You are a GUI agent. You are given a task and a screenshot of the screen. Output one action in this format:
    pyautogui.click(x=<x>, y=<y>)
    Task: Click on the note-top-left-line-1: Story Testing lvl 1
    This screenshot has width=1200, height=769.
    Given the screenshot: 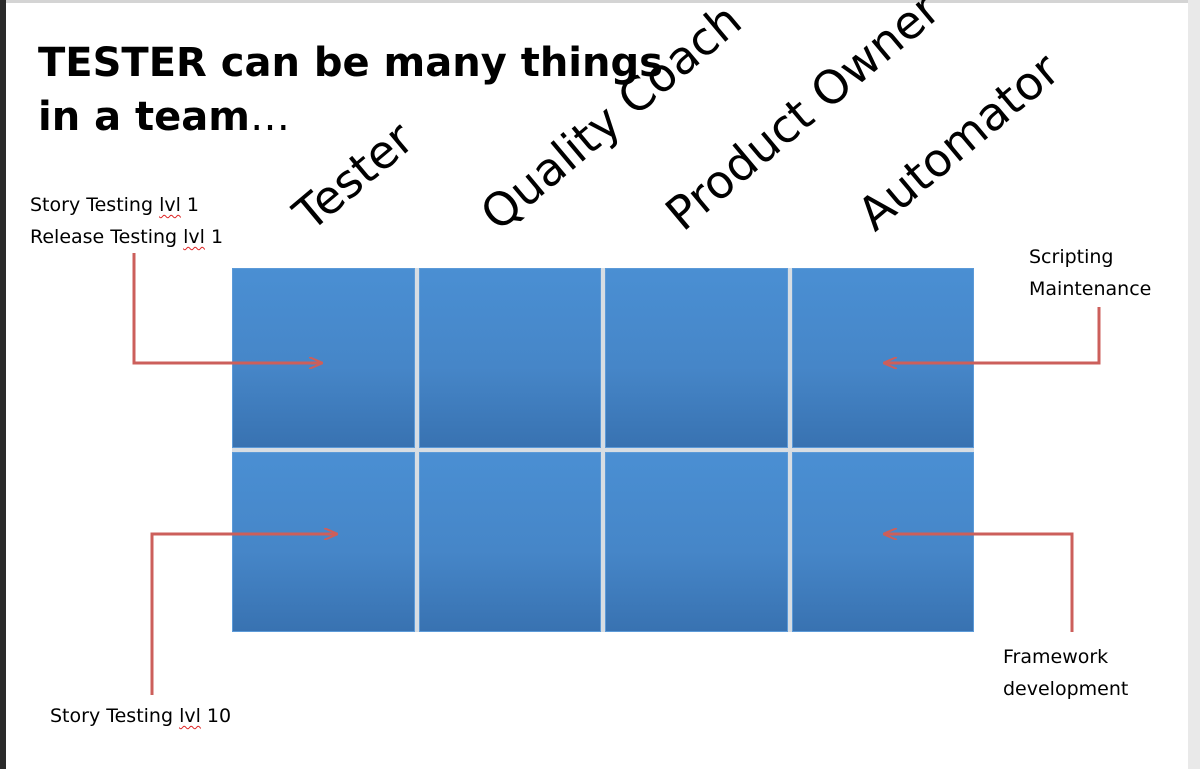 What is the action you would take?
    pyautogui.click(x=126, y=205)
    